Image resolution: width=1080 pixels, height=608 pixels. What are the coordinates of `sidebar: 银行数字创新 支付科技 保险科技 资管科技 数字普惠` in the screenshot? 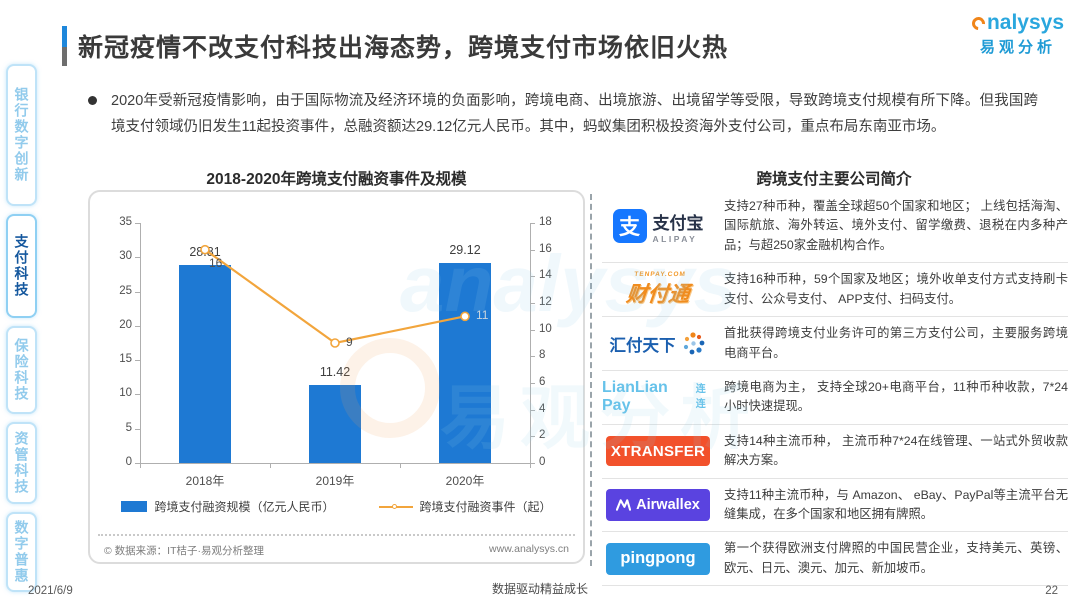 It's located at (21, 328).